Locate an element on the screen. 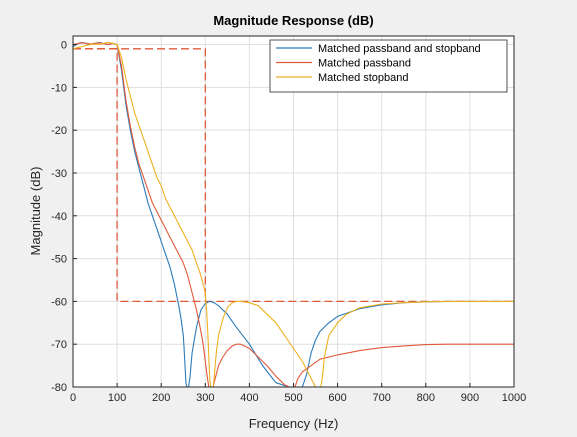 The image size is (577, 437). y-tick-label: -50 is located at coordinates (59, 260).